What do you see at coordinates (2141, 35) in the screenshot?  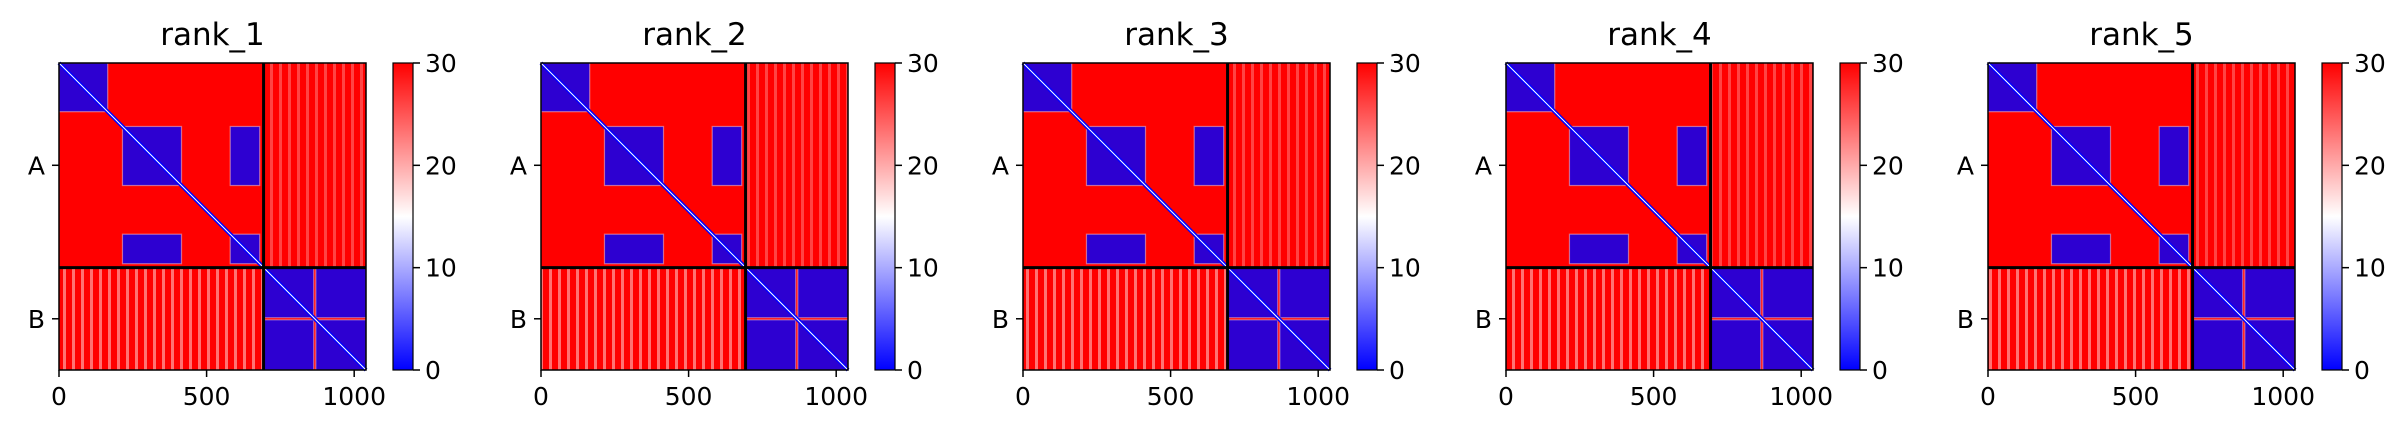 I see `panel-title: rank_5` at bounding box center [2141, 35].